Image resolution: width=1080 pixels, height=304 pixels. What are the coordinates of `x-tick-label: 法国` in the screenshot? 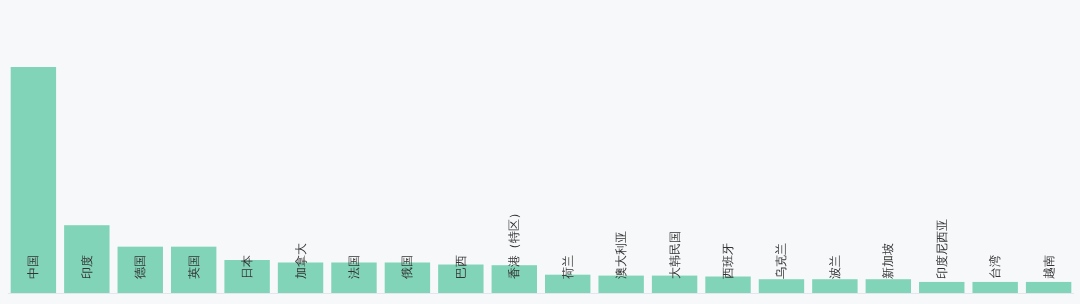 It's located at (353, 267).